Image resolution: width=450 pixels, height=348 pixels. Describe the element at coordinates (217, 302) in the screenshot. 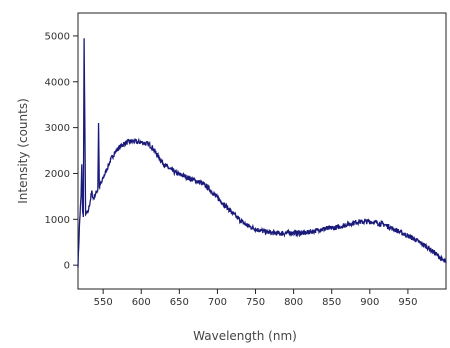

I see `x-tick-label: 700` at that location.